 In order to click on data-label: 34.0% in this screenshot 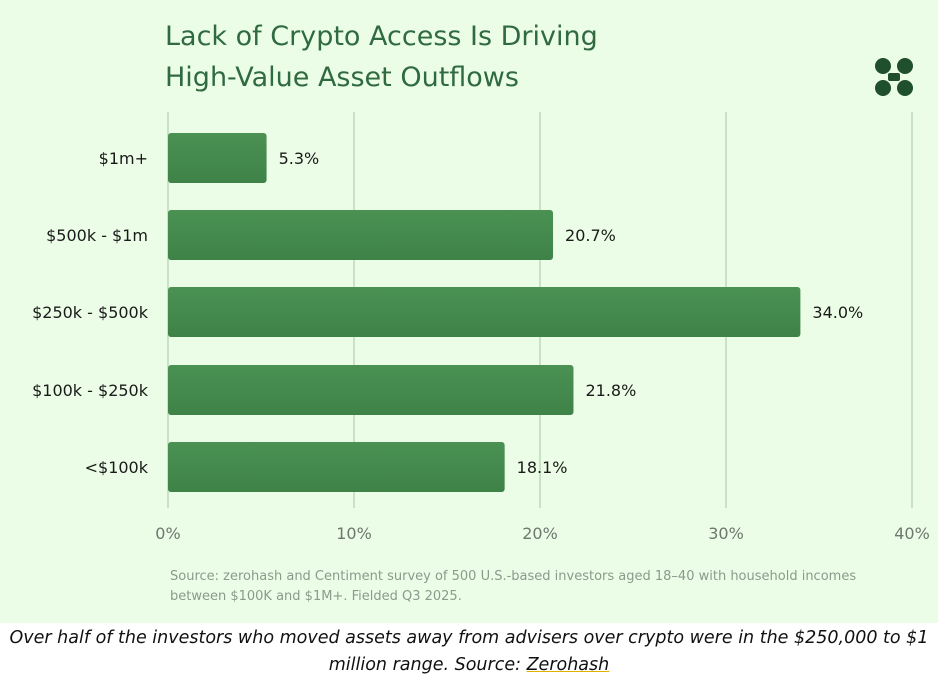, I will do `click(837, 312)`.